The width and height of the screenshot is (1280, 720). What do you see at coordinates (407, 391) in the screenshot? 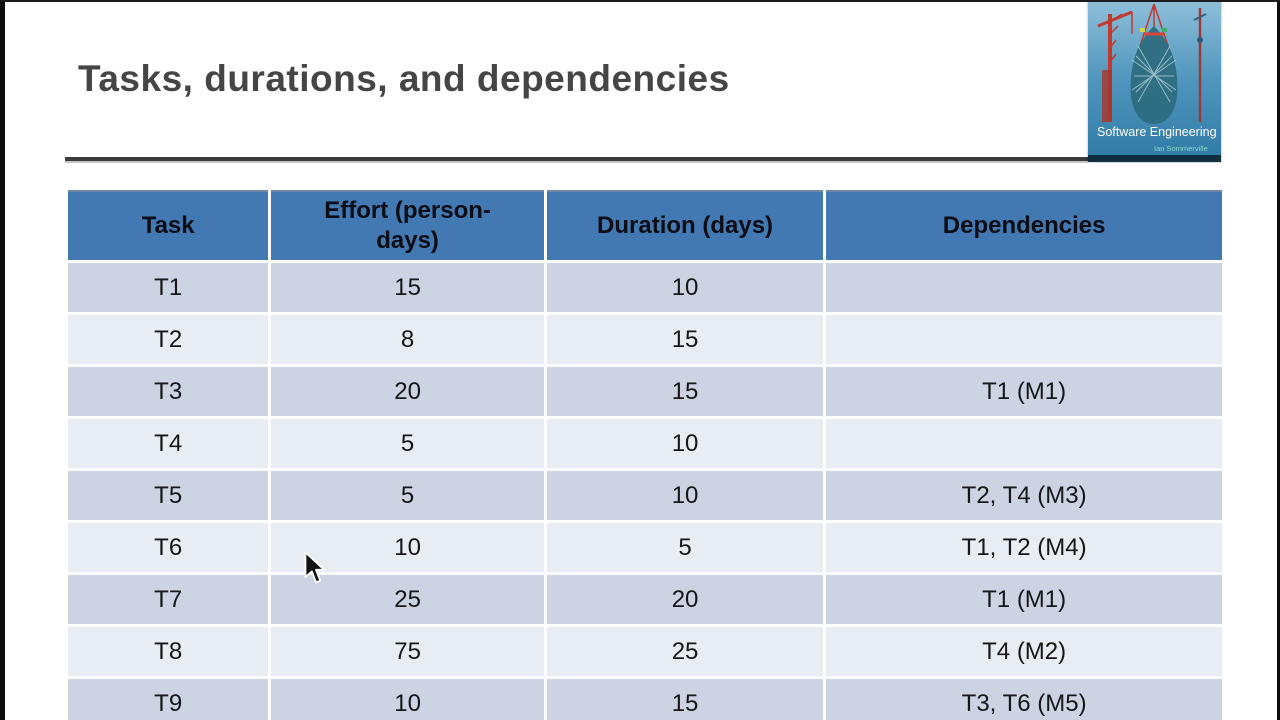
I see `effort-cell: 20` at bounding box center [407, 391].